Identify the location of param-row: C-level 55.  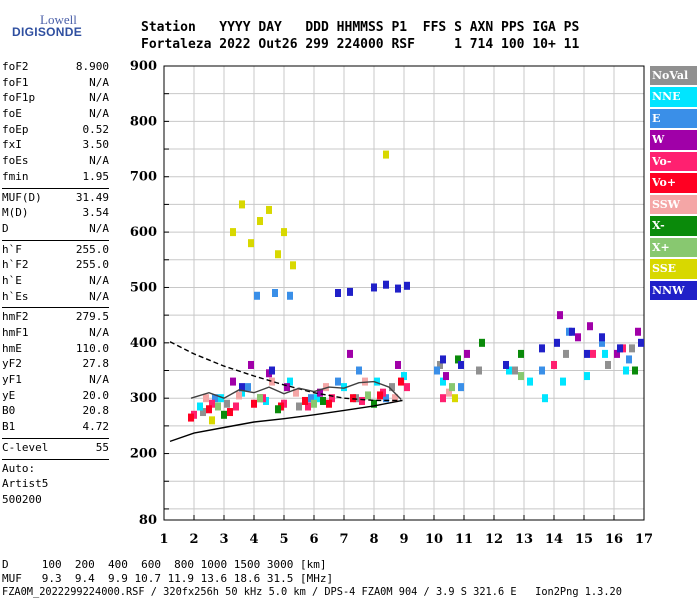
(55, 449).